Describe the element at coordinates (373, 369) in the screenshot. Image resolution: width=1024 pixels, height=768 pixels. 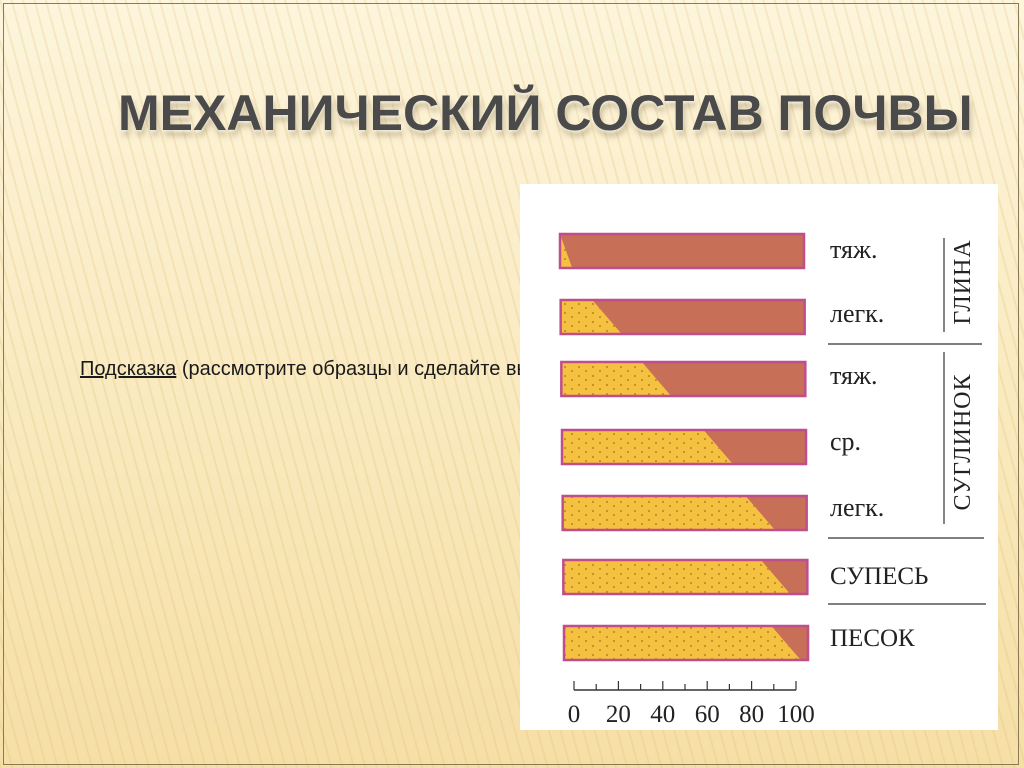
I see `hint-body: (рассмотрите образцы и сделайте вывод)` at that location.